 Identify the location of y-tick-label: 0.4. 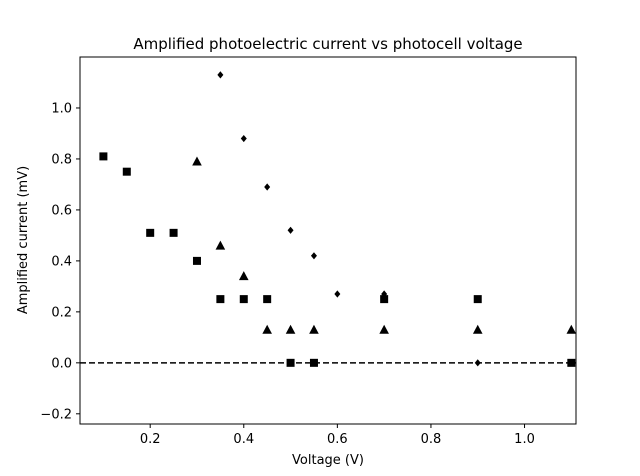
(61, 261).